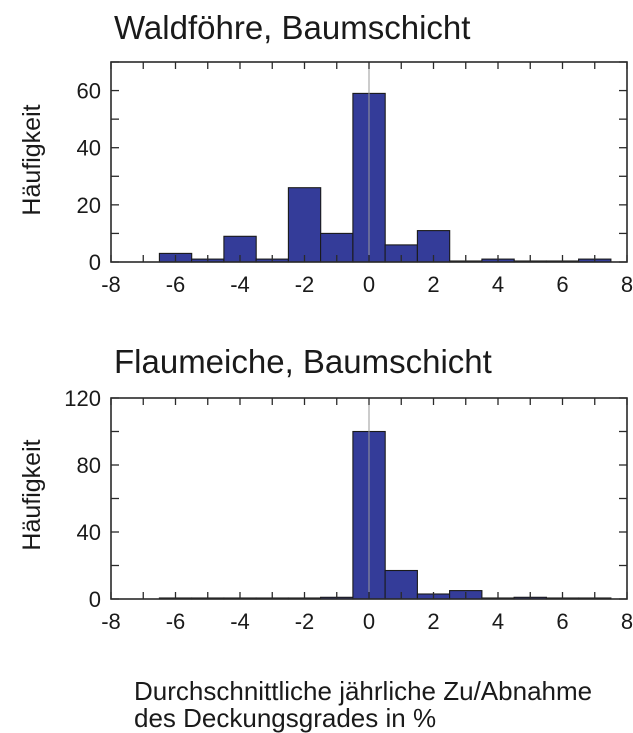 This screenshot has width=633, height=733. I want to click on y-tick-label: 20, so click(89, 205).